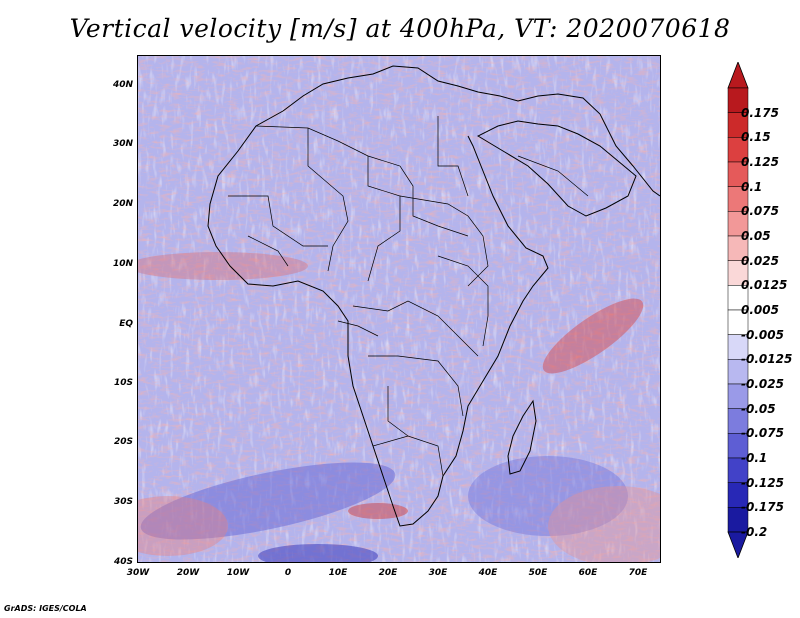  What do you see at coordinates (738, 544) in the screenshot?
I see `colorbar-min-arrow` at bounding box center [738, 544].